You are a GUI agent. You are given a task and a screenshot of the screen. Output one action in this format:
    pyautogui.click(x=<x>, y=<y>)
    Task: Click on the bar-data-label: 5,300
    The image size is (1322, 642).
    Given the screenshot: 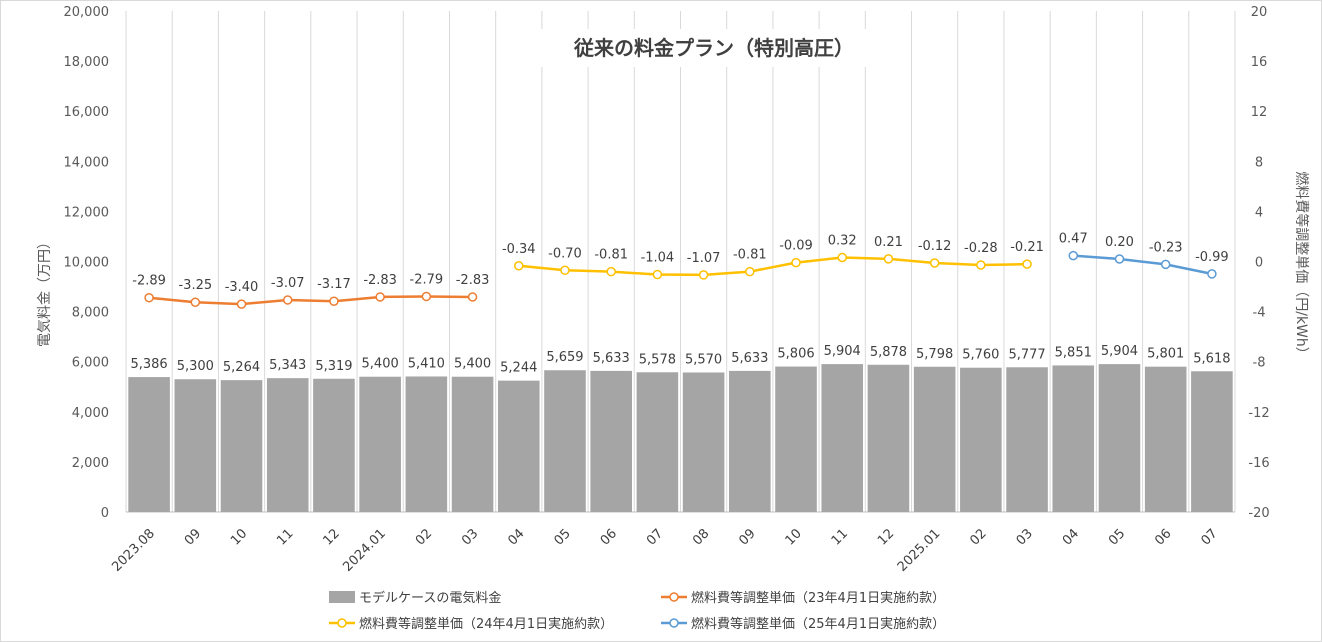 What is the action you would take?
    pyautogui.click(x=195, y=366)
    